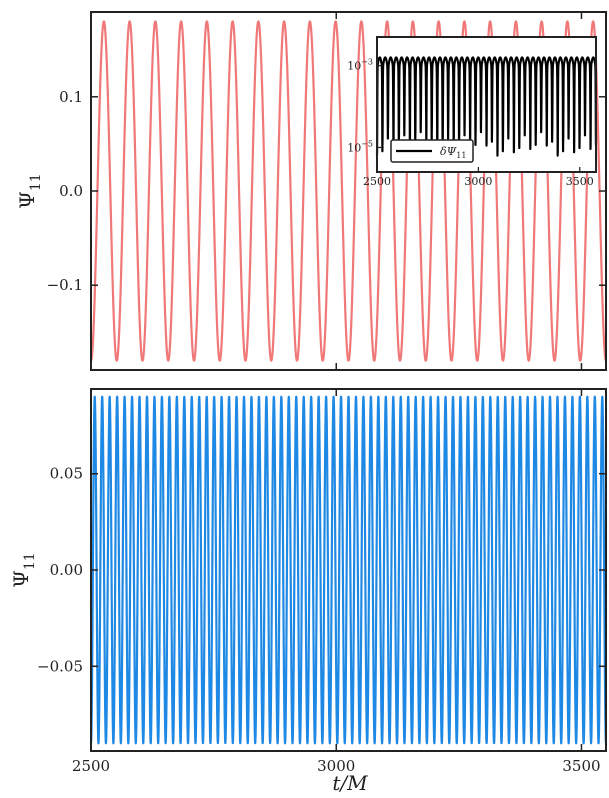  What do you see at coordinates (66, 570) in the screenshot?
I see `bottom-ytick-label: 0.00` at bounding box center [66, 570].